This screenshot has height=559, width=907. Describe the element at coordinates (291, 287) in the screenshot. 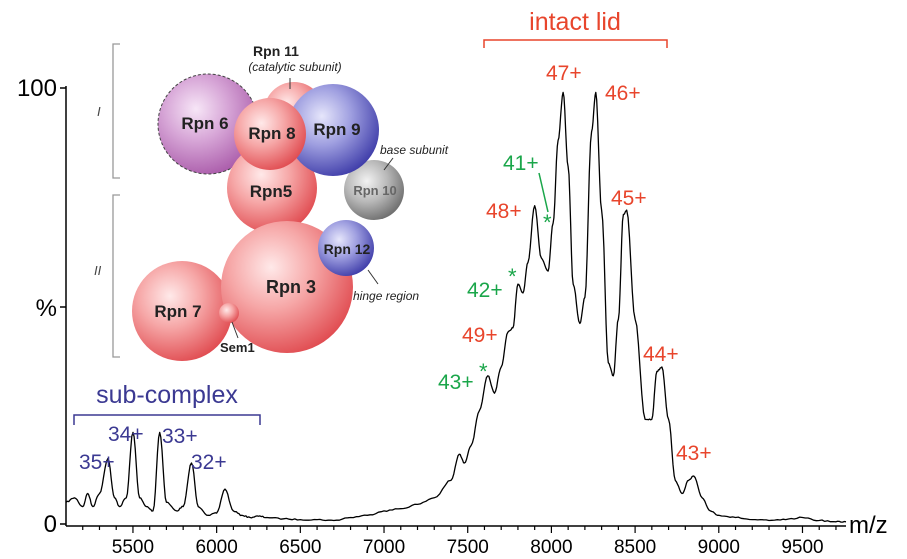

I see `rpn3-label: Rpn 3` at that location.